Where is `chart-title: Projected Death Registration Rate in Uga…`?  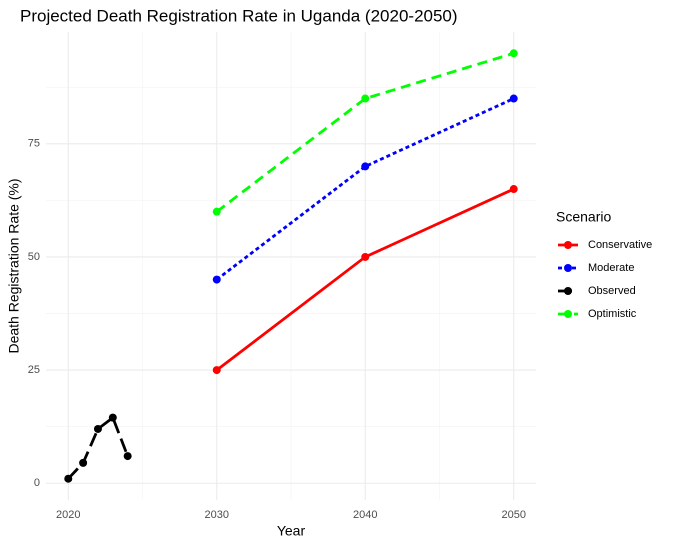 chart-title: Projected Death Registration Rate in Uga… is located at coordinates (239, 15).